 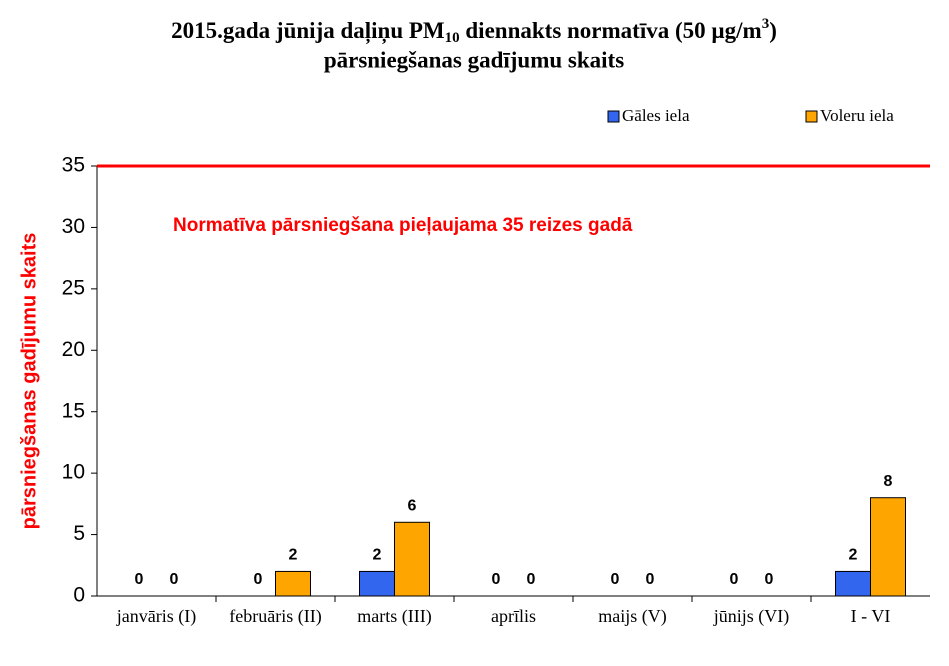 I want to click on y-tick-label: 20, so click(x=73, y=349).